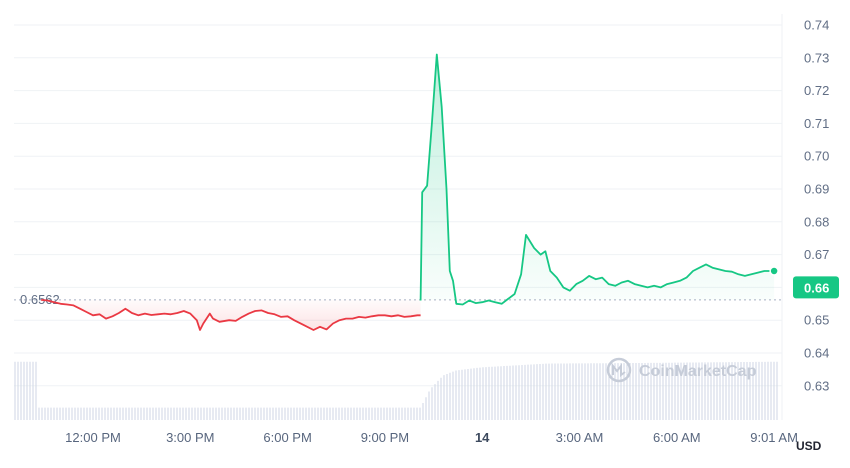  What do you see at coordinates (677, 437) in the screenshot?
I see `x-tick-label: 6:00 AM` at bounding box center [677, 437].